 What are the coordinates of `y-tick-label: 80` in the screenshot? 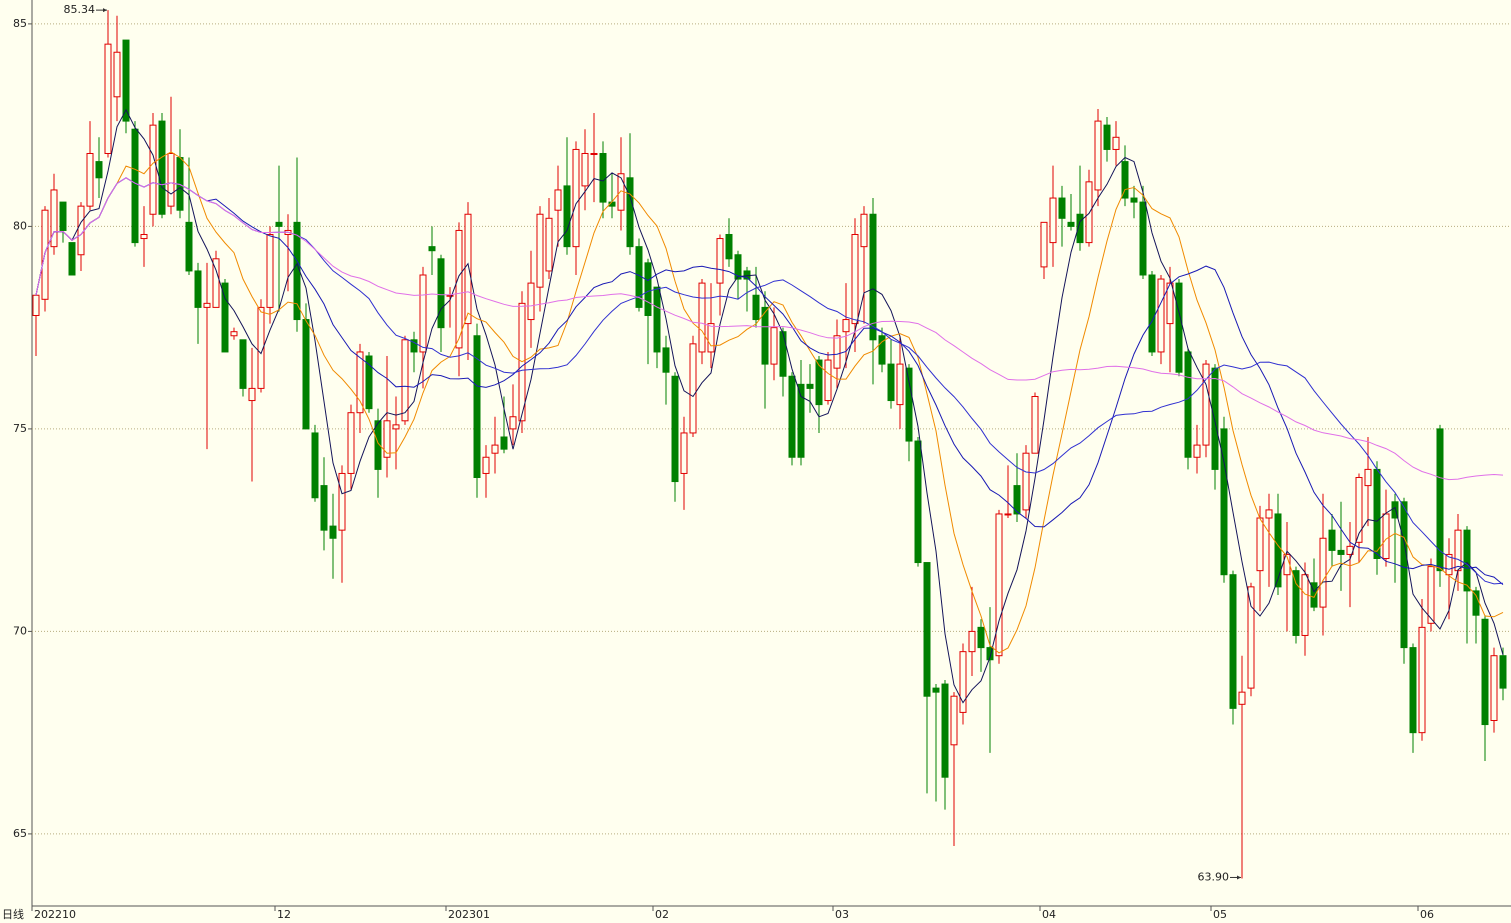 It's located at (20, 225).